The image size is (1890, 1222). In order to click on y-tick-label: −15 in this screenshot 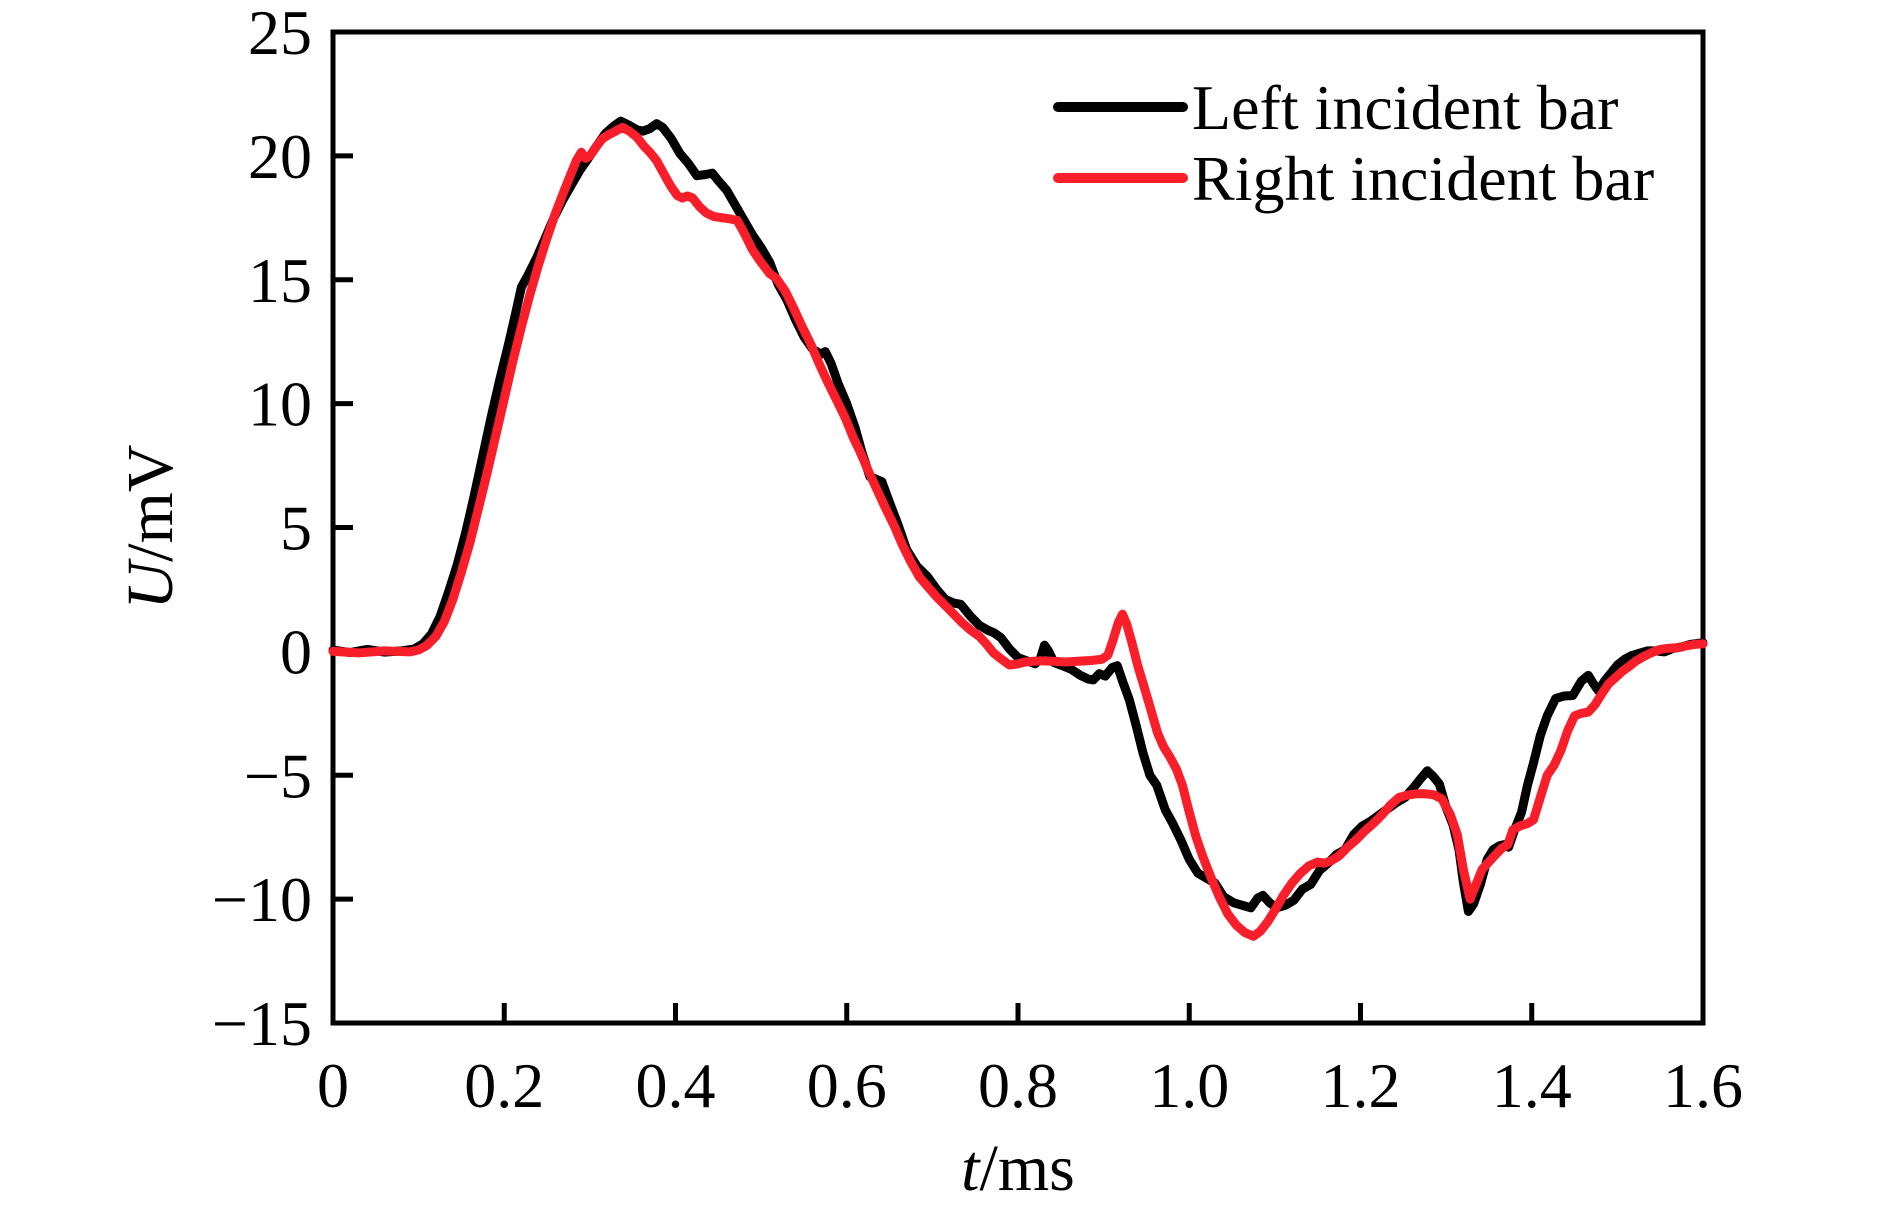, I will do `click(262, 1023)`.